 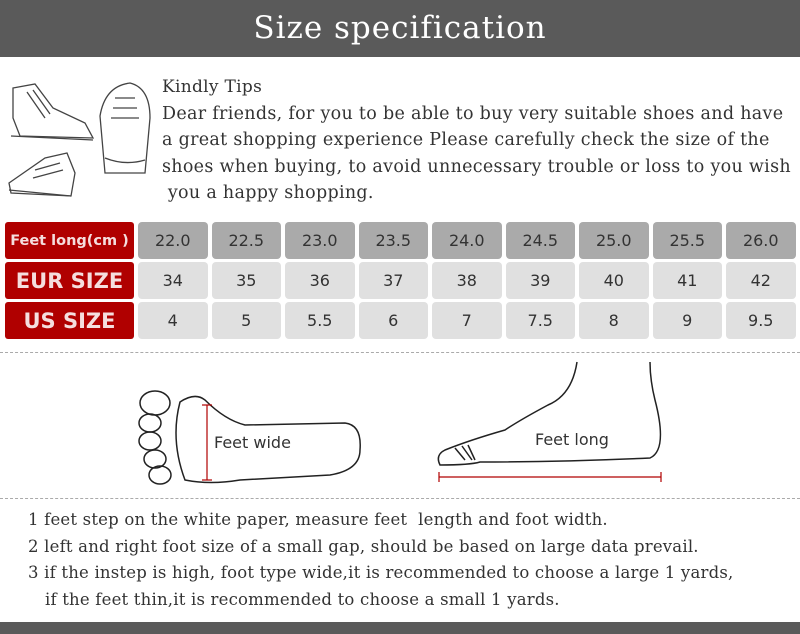 What do you see at coordinates (69, 320) in the screenshot?
I see `row-label: US SIZE` at bounding box center [69, 320].